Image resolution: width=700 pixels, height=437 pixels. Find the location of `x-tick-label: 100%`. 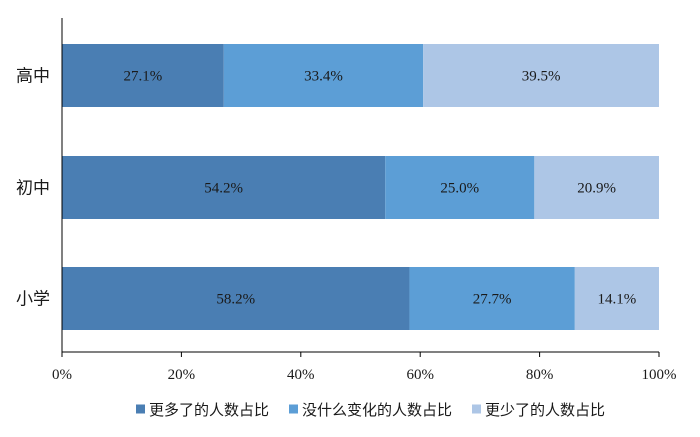

x-tick-label: 100% is located at coordinates (659, 375).